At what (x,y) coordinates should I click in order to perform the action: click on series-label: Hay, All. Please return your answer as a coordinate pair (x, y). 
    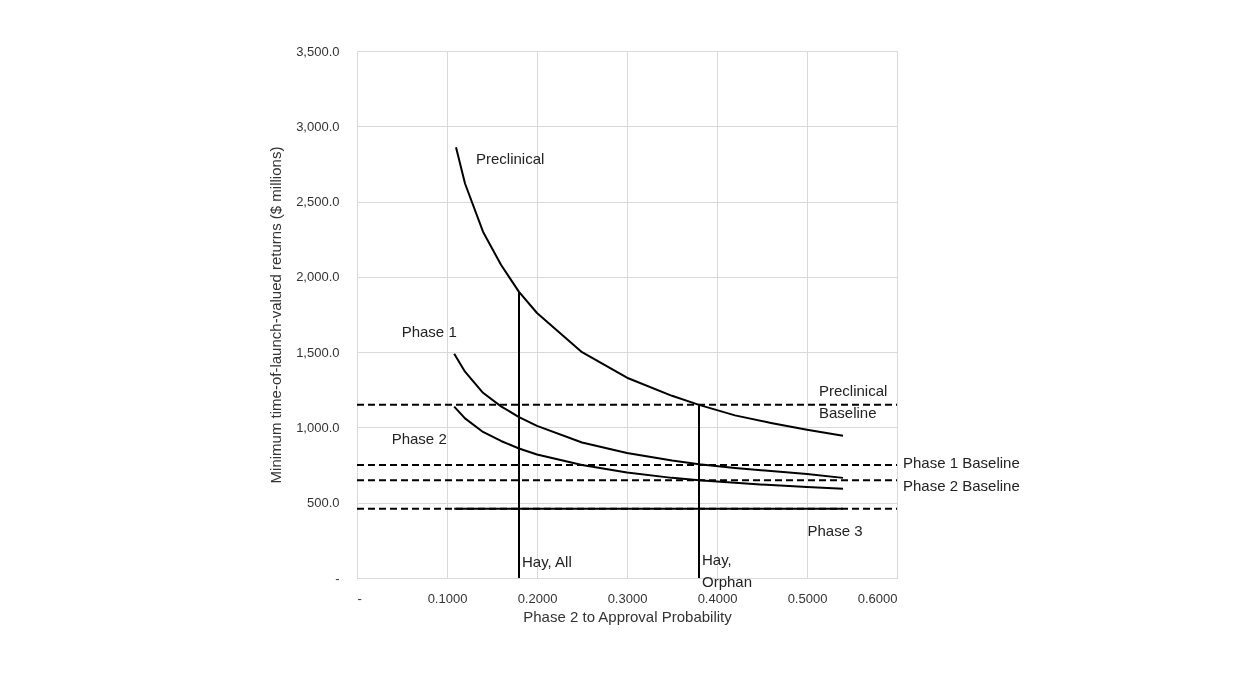
    Looking at the image, I should click on (547, 561).